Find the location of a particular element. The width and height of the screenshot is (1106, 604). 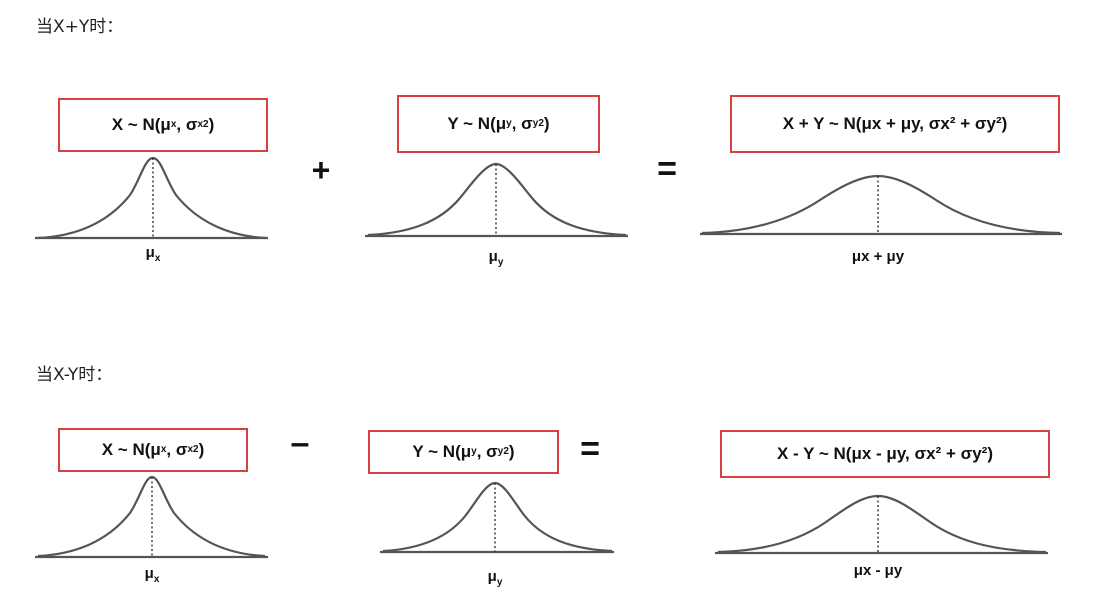

plus-operator: + is located at coordinates (321, 170).